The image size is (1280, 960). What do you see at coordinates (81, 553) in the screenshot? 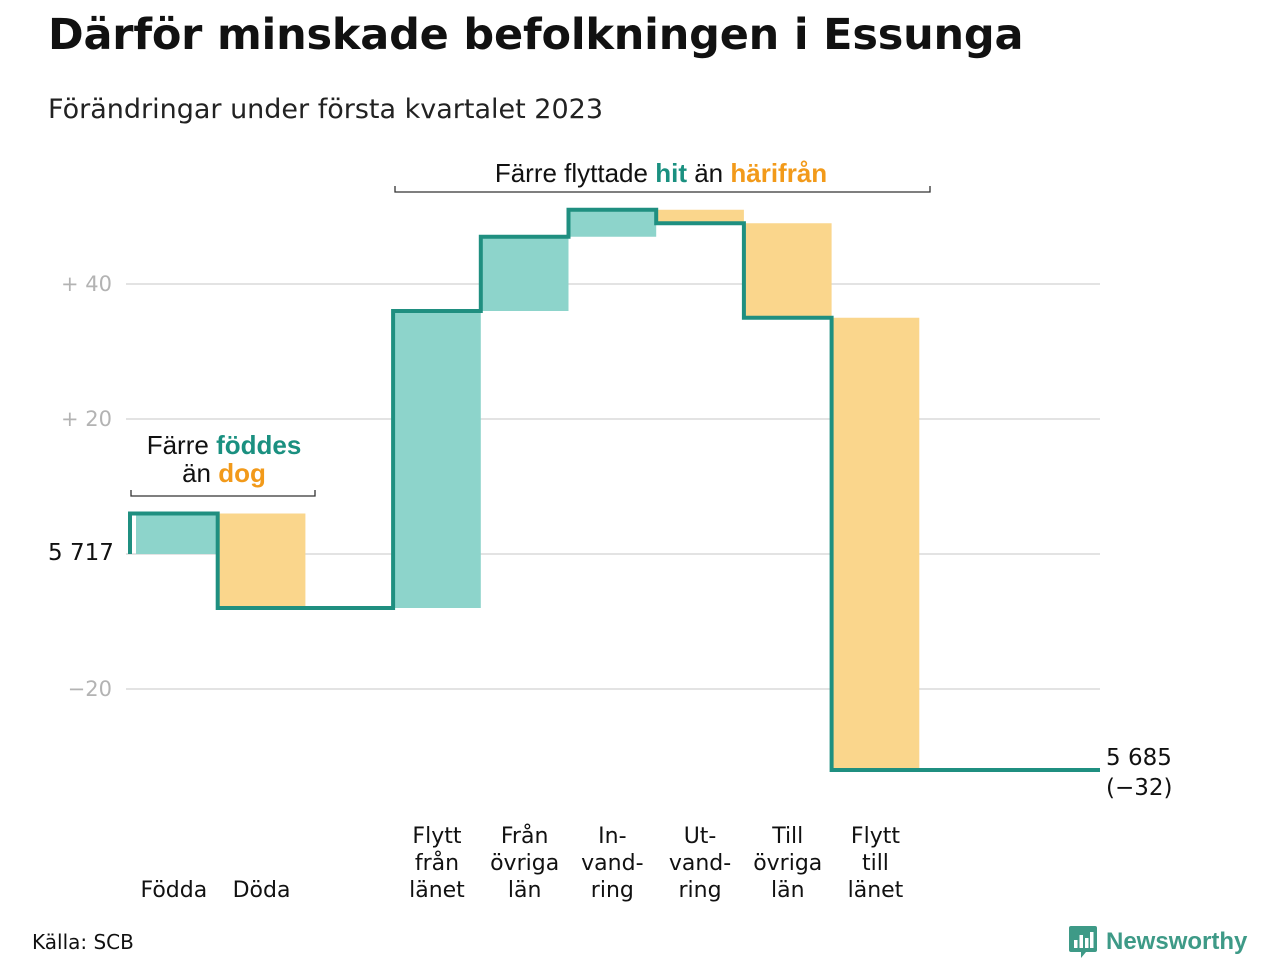
I see `start-value-label: 5 717` at bounding box center [81, 553].